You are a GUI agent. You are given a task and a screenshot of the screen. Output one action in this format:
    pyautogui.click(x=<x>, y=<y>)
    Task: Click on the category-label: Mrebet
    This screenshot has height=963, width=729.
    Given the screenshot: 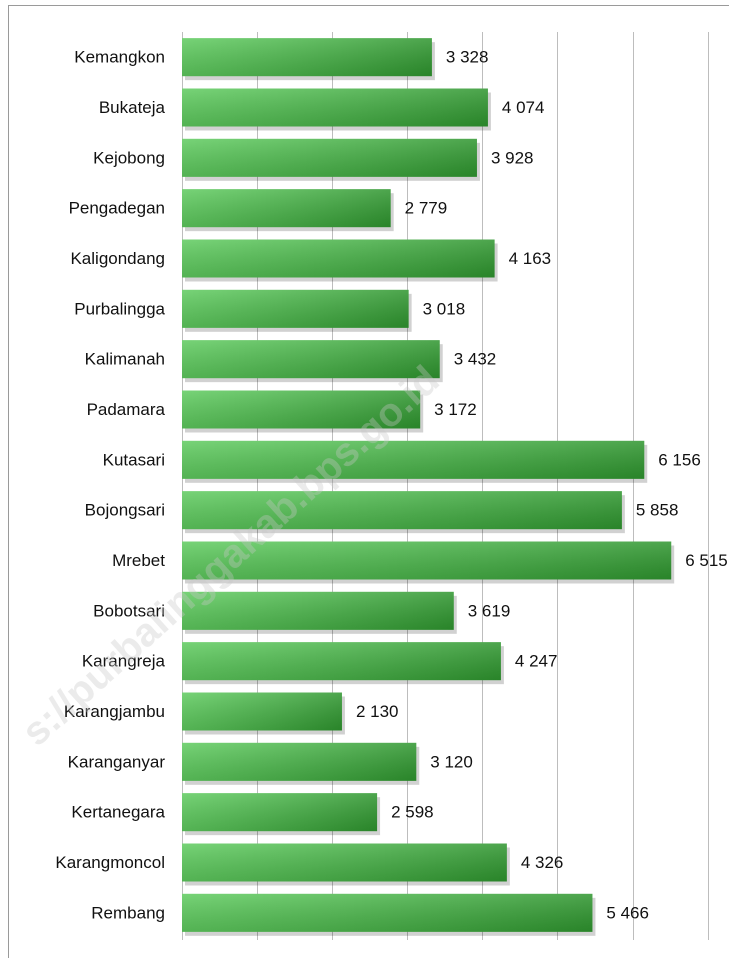 What is the action you would take?
    pyautogui.click(x=138, y=560)
    